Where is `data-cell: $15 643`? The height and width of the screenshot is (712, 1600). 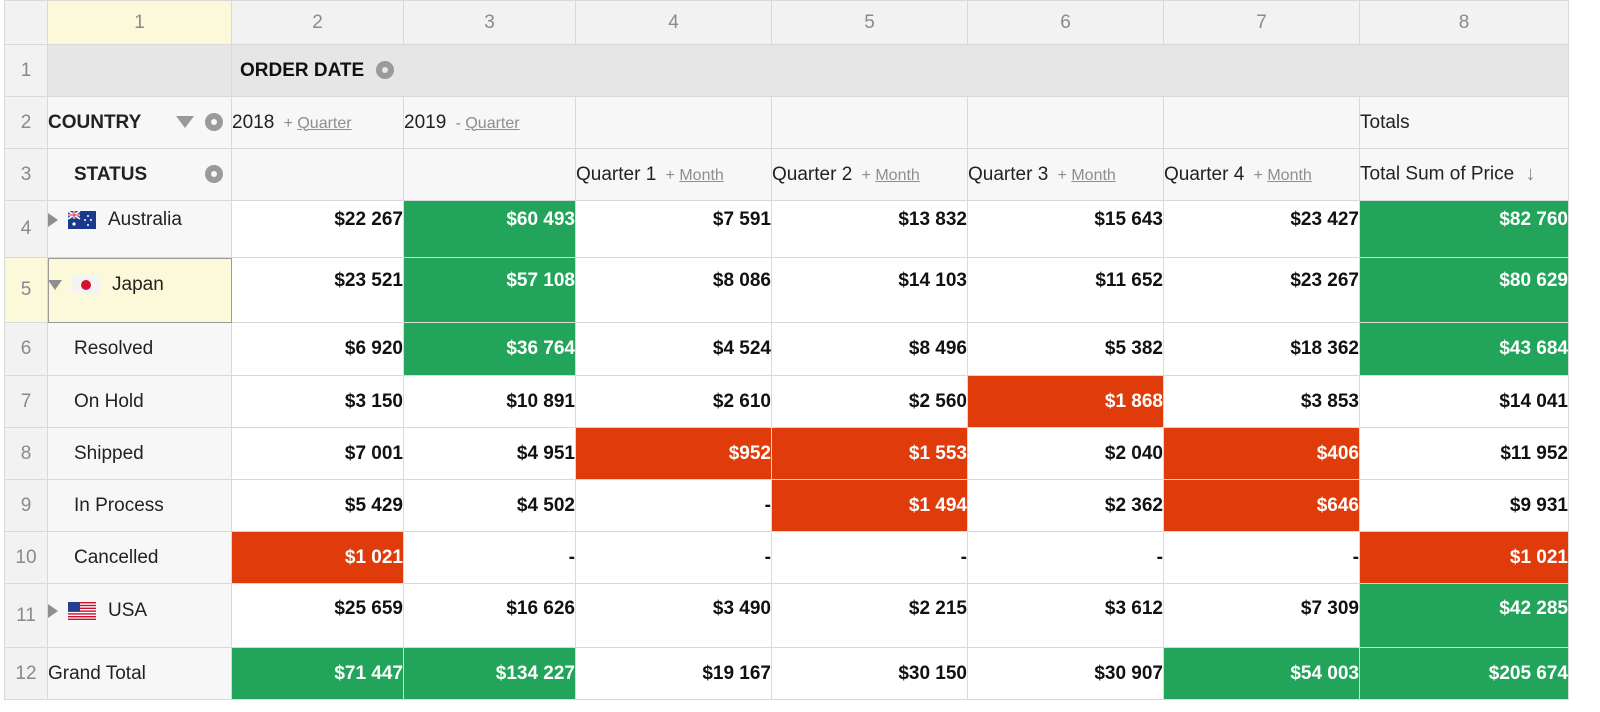 data-cell: $15 643 is located at coordinates (1065, 229).